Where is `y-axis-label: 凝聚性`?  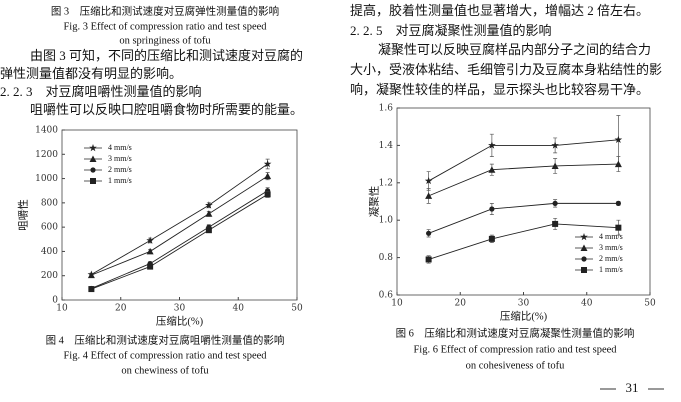 y-axis-label: 凝聚性 is located at coordinates (373, 202).